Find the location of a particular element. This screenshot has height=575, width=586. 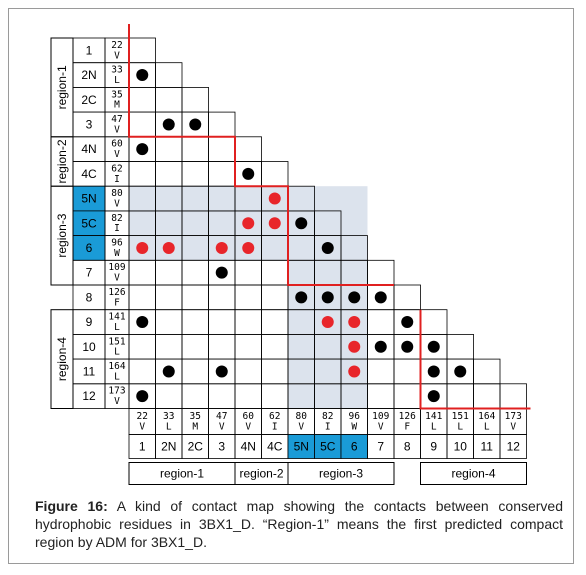

row-residue-aa: F is located at coordinates (117, 302).